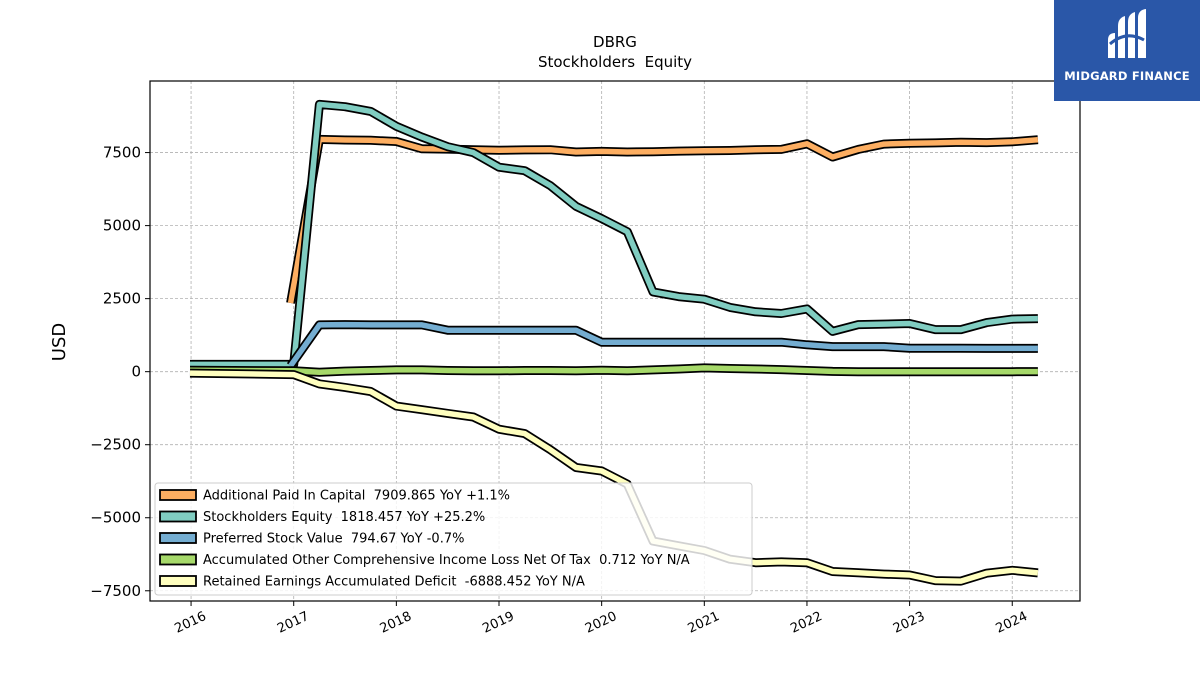 The width and height of the screenshot is (1200, 675). I want to click on x-tick-label: 2020, so click(601, 623).